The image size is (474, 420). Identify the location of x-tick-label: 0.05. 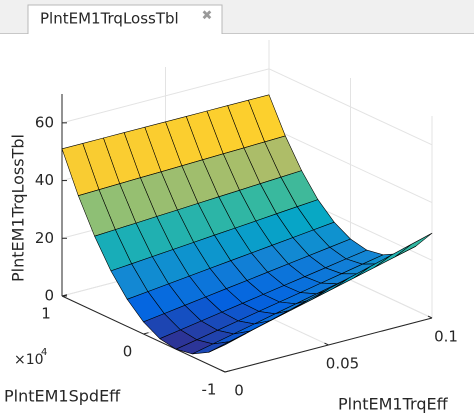
(342, 364).